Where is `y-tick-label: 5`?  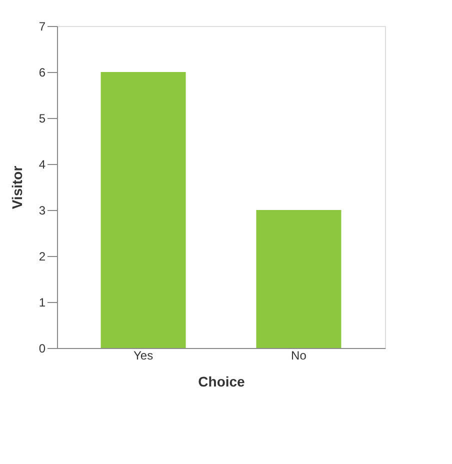 y-tick-label: 5 is located at coordinates (42, 119).